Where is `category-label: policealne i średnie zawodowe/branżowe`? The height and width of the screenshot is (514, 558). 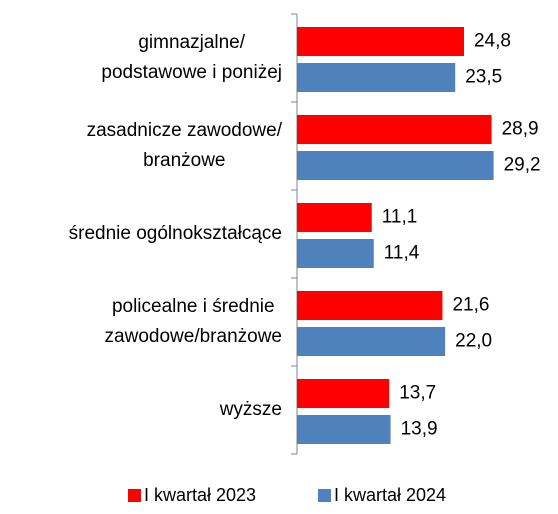
category-label: policealne i średnie zawodowe/branżowe is located at coordinates (193, 321).